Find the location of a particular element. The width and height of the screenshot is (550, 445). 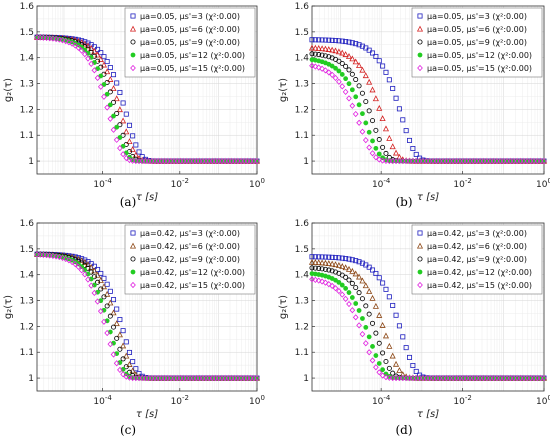

y-tick-label: 1.3 is located at coordinates (27, 85).